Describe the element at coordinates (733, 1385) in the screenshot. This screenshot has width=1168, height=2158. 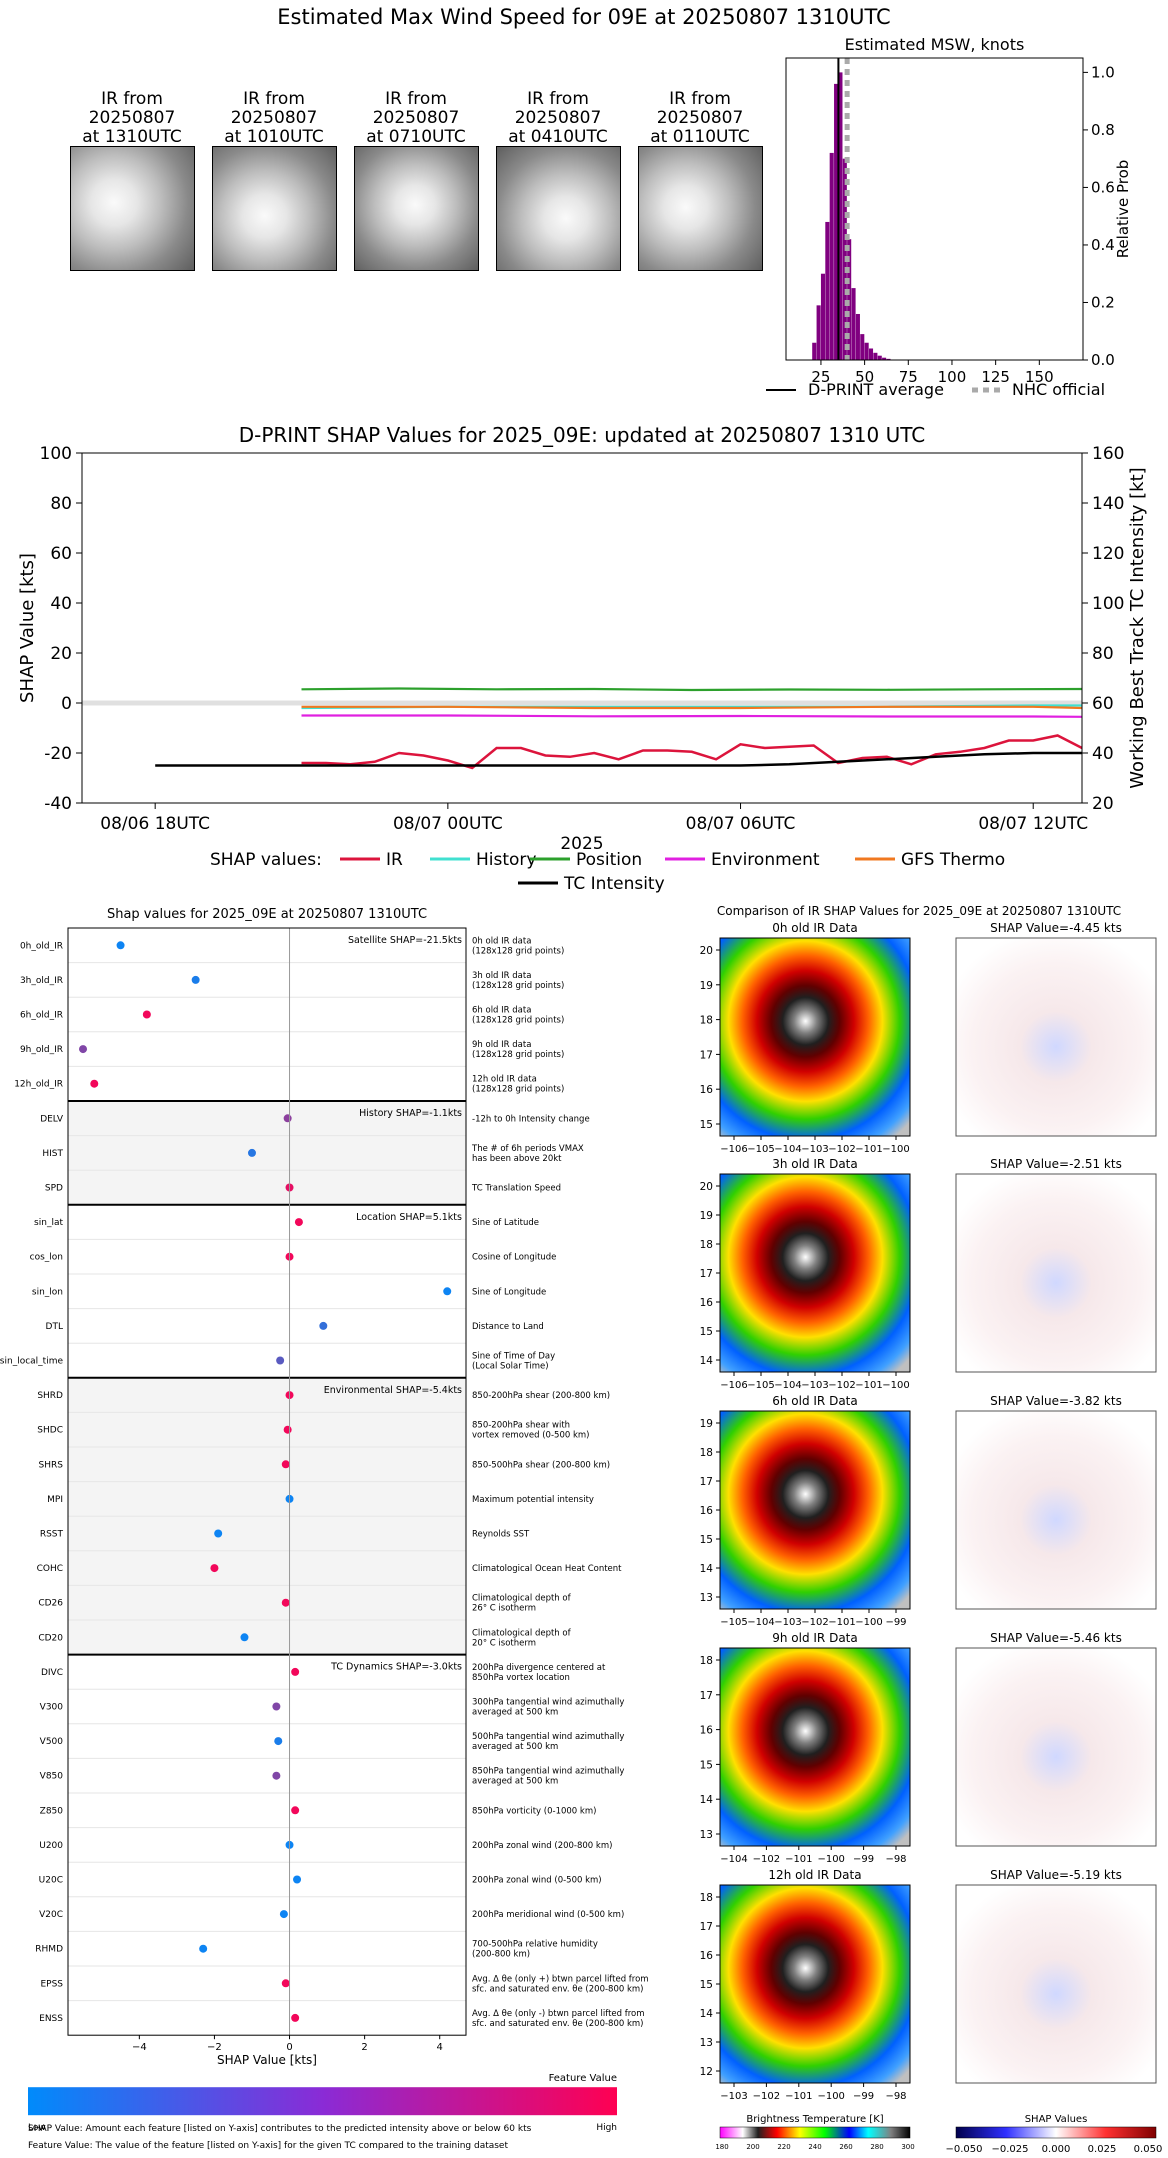
I see `ir-x-tick-label: −106` at that location.